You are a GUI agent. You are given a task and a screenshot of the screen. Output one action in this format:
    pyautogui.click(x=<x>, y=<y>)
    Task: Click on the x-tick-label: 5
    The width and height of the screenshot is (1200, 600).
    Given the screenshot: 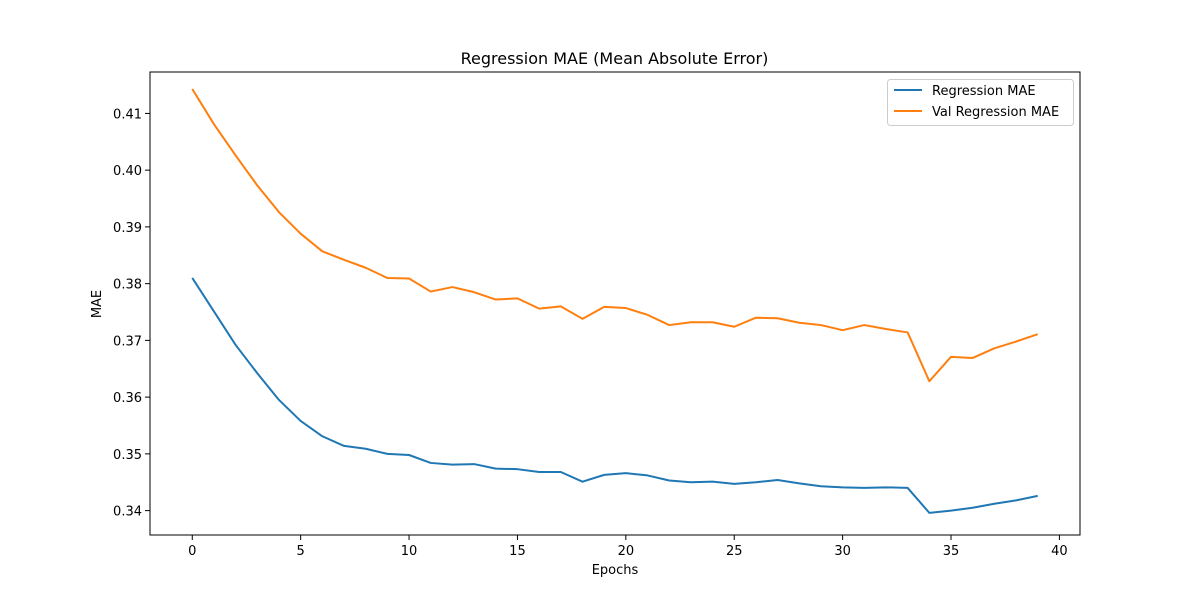 What is the action you would take?
    pyautogui.click(x=301, y=551)
    